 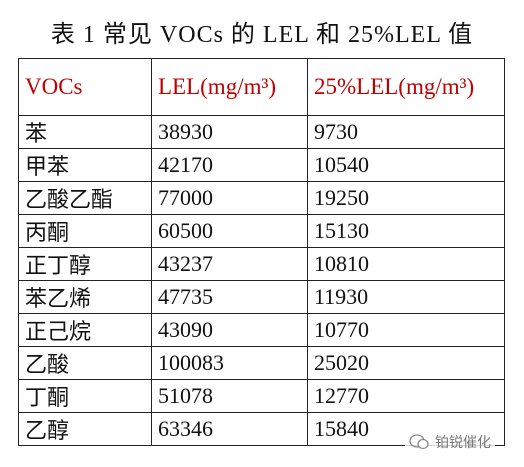 I want to click on table-cell: 15130, so click(x=406, y=231).